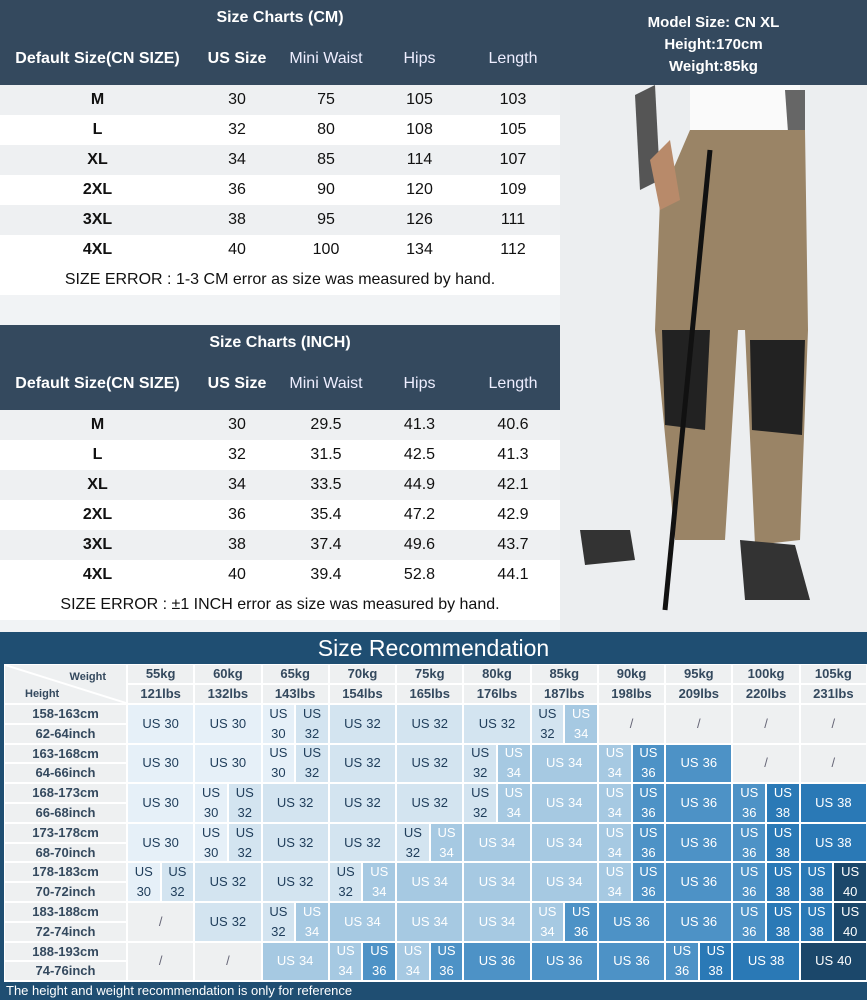 The width and height of the screenshot is (867, 1000). What do you see at coordinates (513, 159) in the screenshot?
I see `table-cell: 107` at bounding box center [513, 159].